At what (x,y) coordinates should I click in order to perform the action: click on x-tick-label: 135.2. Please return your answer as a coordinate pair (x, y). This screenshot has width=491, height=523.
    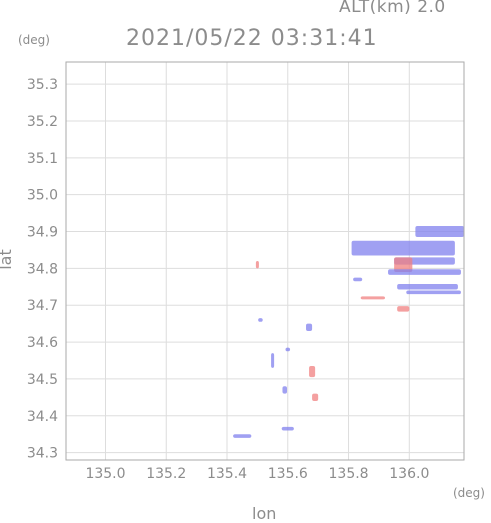
    Looking at the image, I should click on (166, 474).